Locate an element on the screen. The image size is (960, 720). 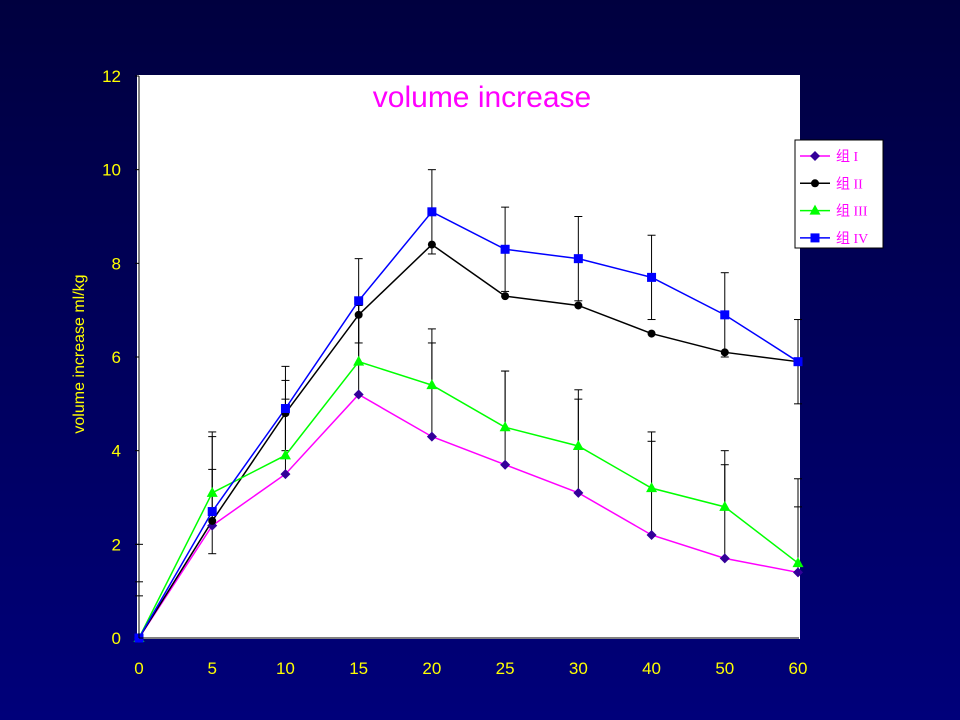
legend-label: 组 III is located at coordinates (852, 212).